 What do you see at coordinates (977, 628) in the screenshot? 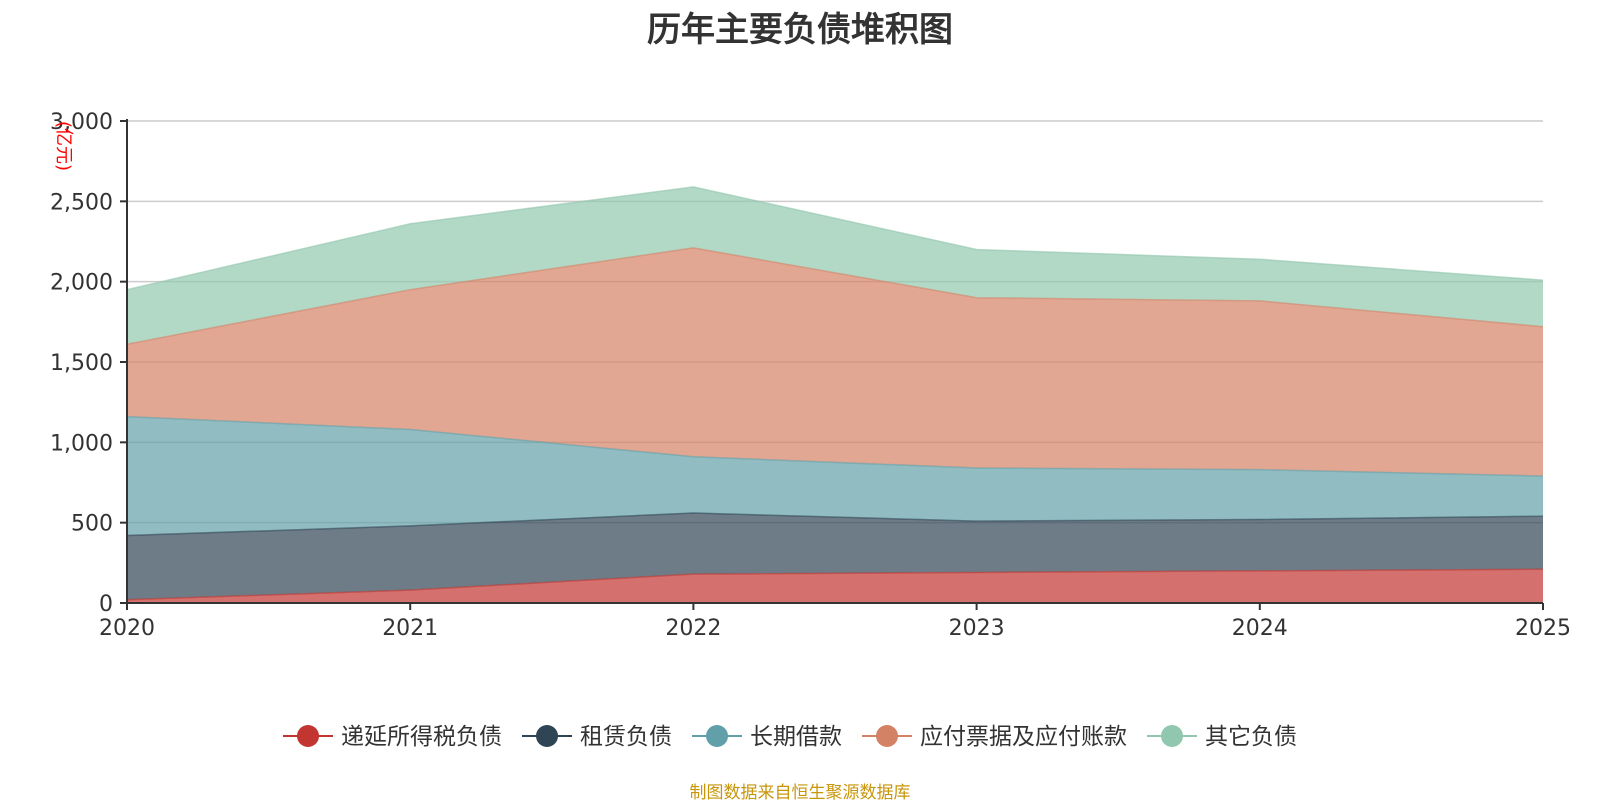
I see `x-tick-label-3: 2023` at bounding box center [977, 628].